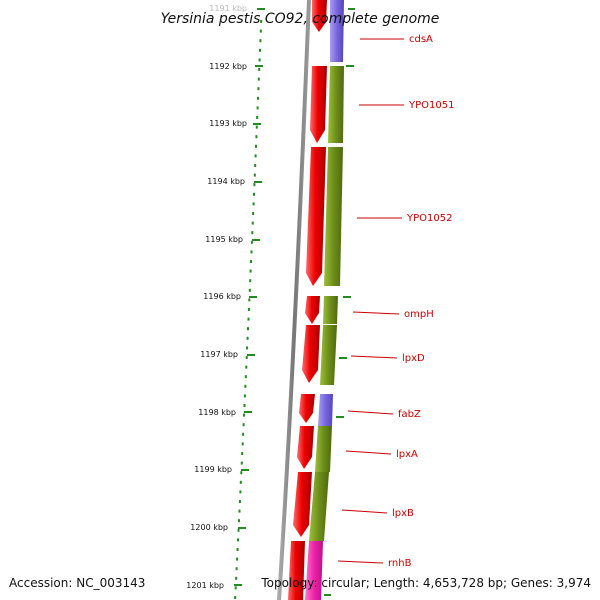 This screenshot has height=600, width=600. I want to click on tick-label: 1200 kbp, so click(209, 527).